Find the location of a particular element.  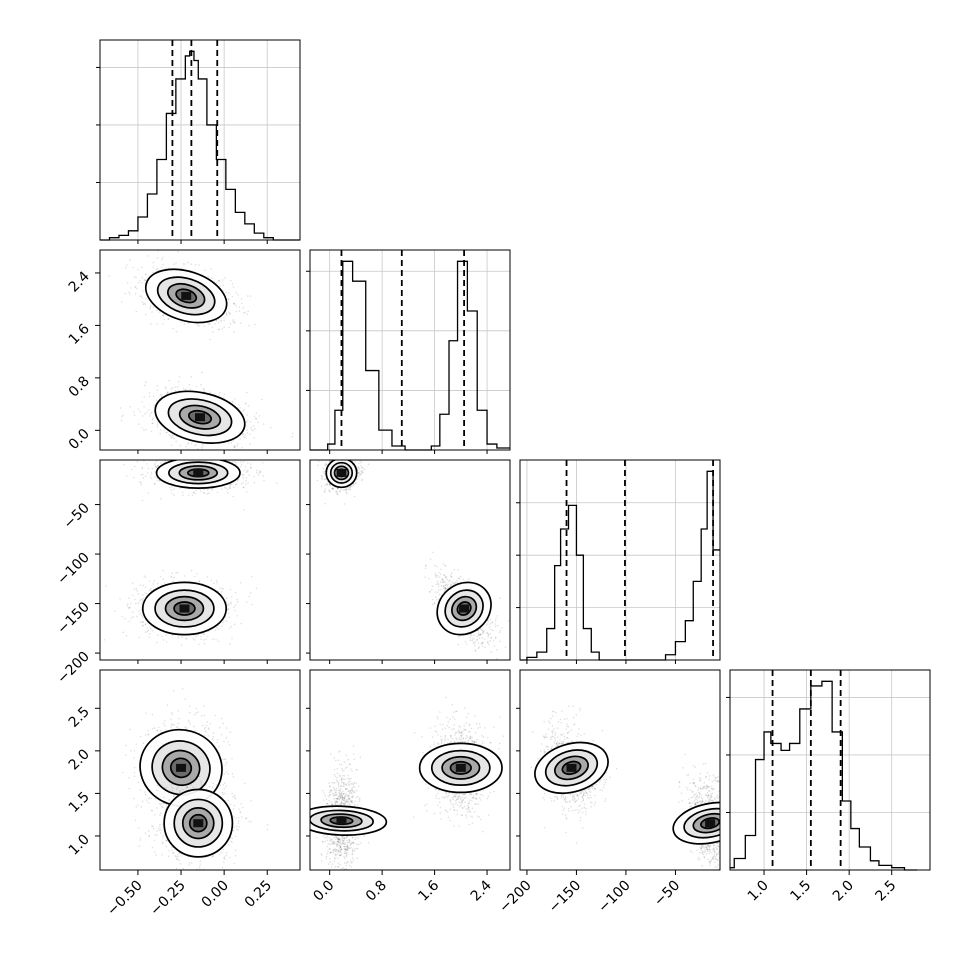

joint-contents is located at coordinates (190, 549).